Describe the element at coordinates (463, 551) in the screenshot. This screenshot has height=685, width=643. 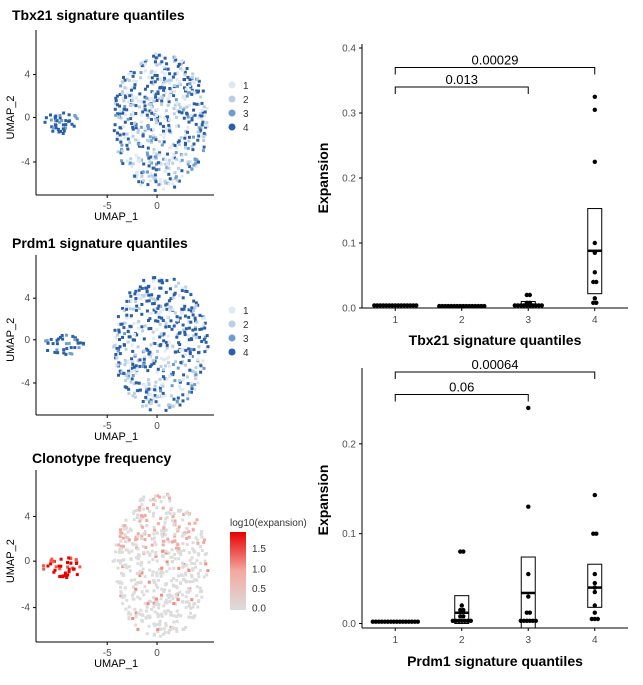
I see `data-point` at that location.